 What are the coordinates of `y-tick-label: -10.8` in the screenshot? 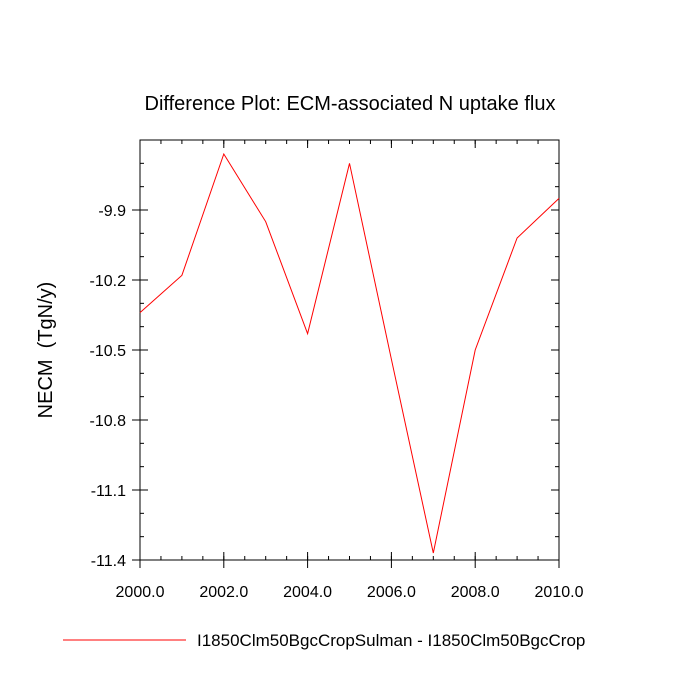 It's located at (108, 421).